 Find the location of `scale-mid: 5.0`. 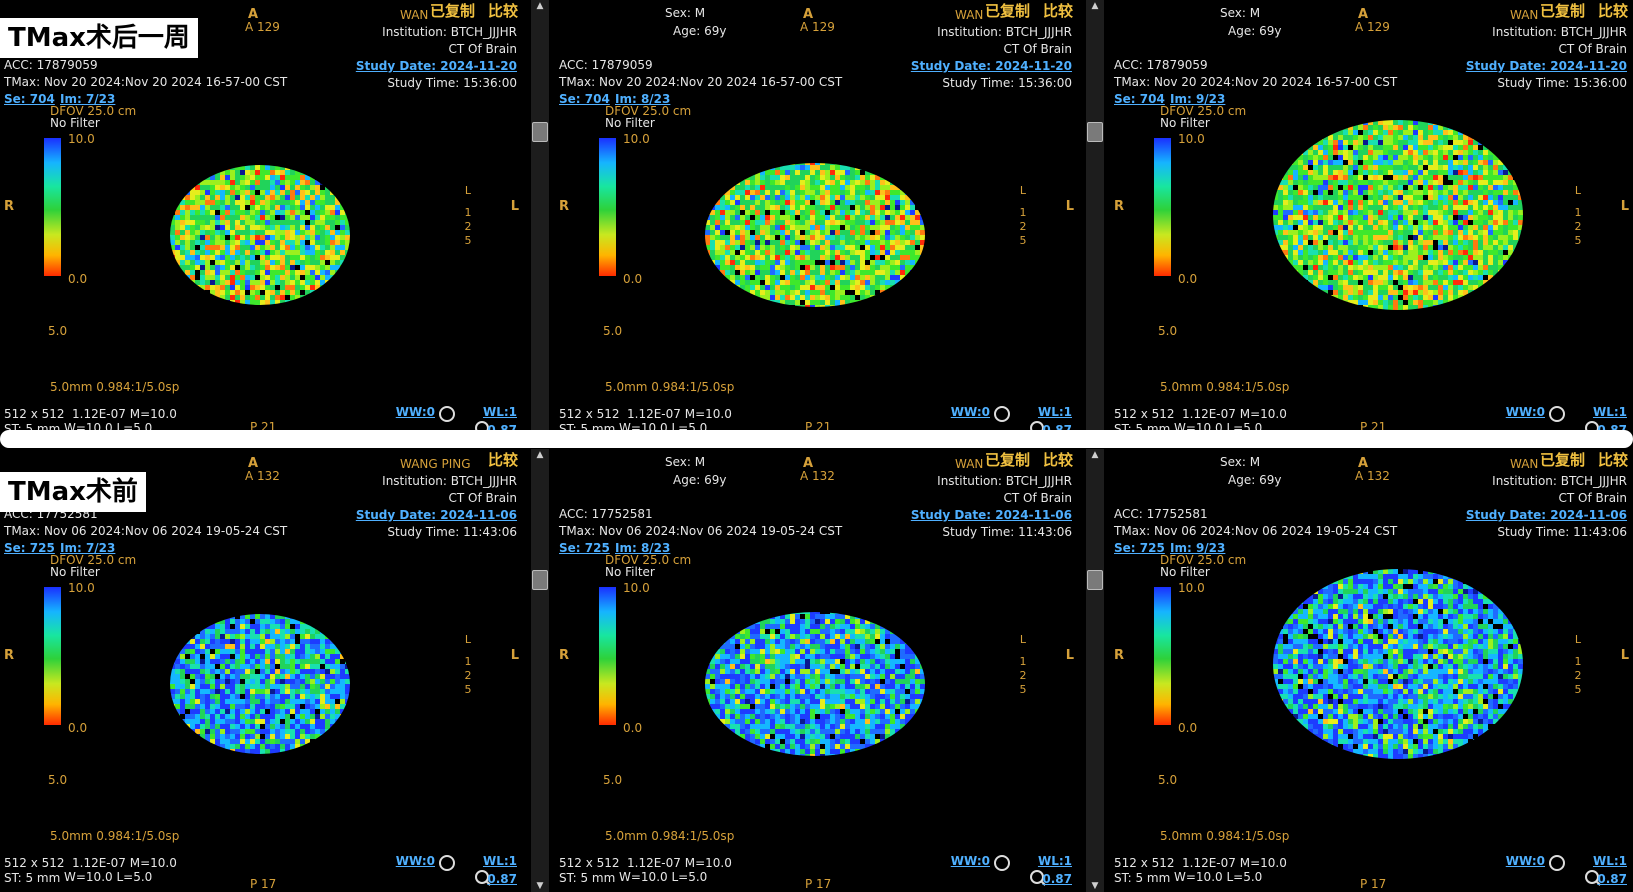

scale-mid: 5.0 is located at coordinates (1167, 331).